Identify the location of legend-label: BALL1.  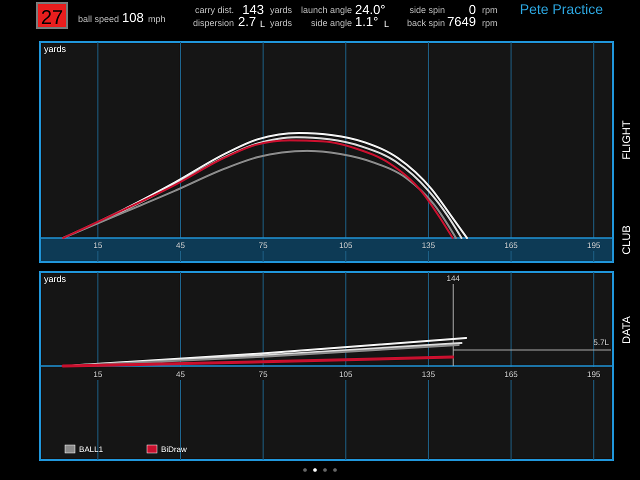
(91, 449).